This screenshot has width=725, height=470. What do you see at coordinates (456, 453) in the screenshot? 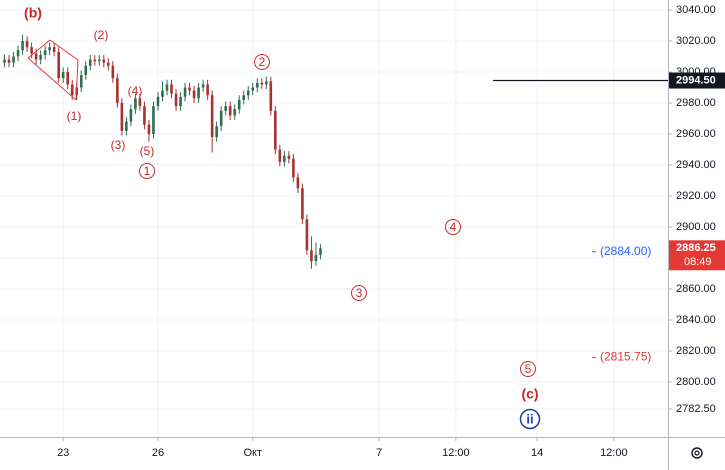
I see `x-tick-label: 12:00` at bounding box center [456, 453].